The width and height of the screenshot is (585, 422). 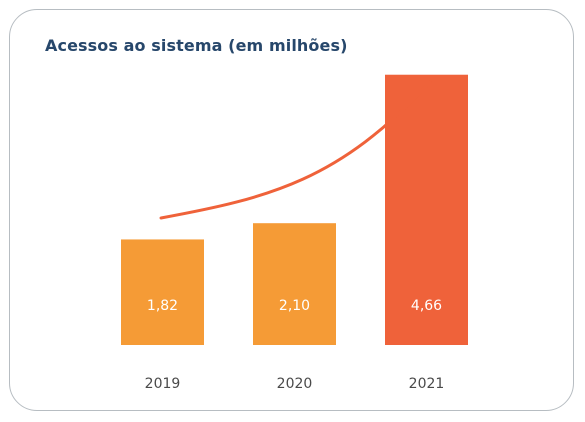 What do you see at coordinates (163, 384) in the screenshot?
I see `x-tick-label-2019: 2019` at bounding box center [163, 384].